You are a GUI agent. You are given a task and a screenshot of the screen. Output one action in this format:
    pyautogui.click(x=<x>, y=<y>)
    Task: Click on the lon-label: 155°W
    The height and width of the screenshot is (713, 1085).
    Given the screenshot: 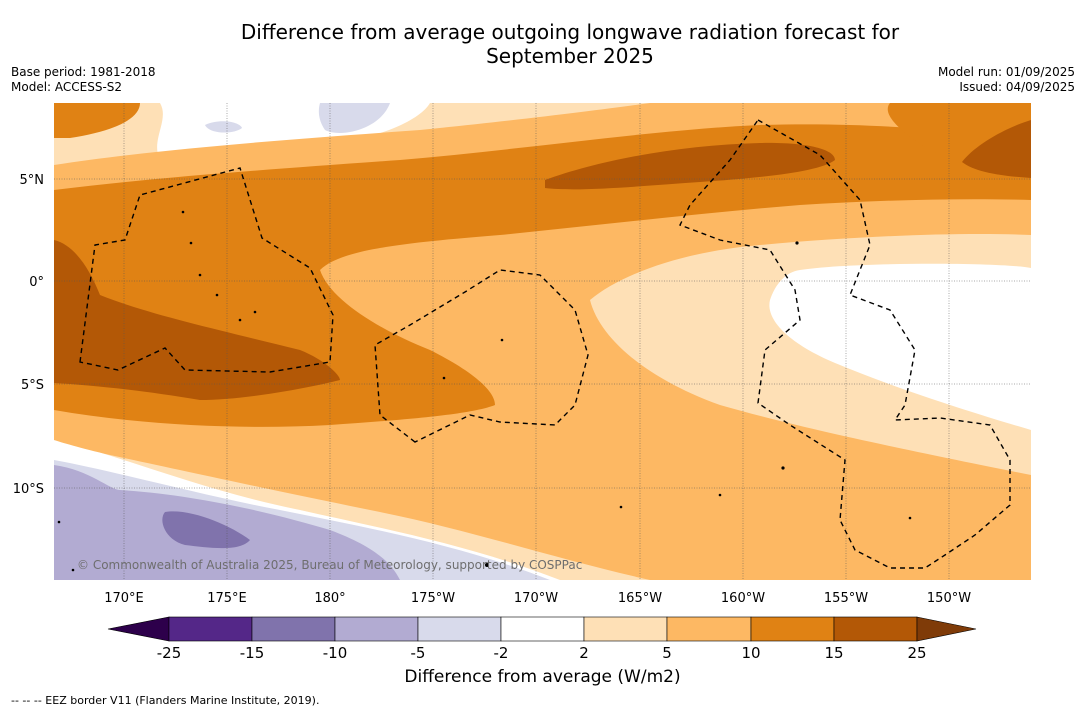 What is the action you would take?
    pyautogui.click(x=846, y=598)
    